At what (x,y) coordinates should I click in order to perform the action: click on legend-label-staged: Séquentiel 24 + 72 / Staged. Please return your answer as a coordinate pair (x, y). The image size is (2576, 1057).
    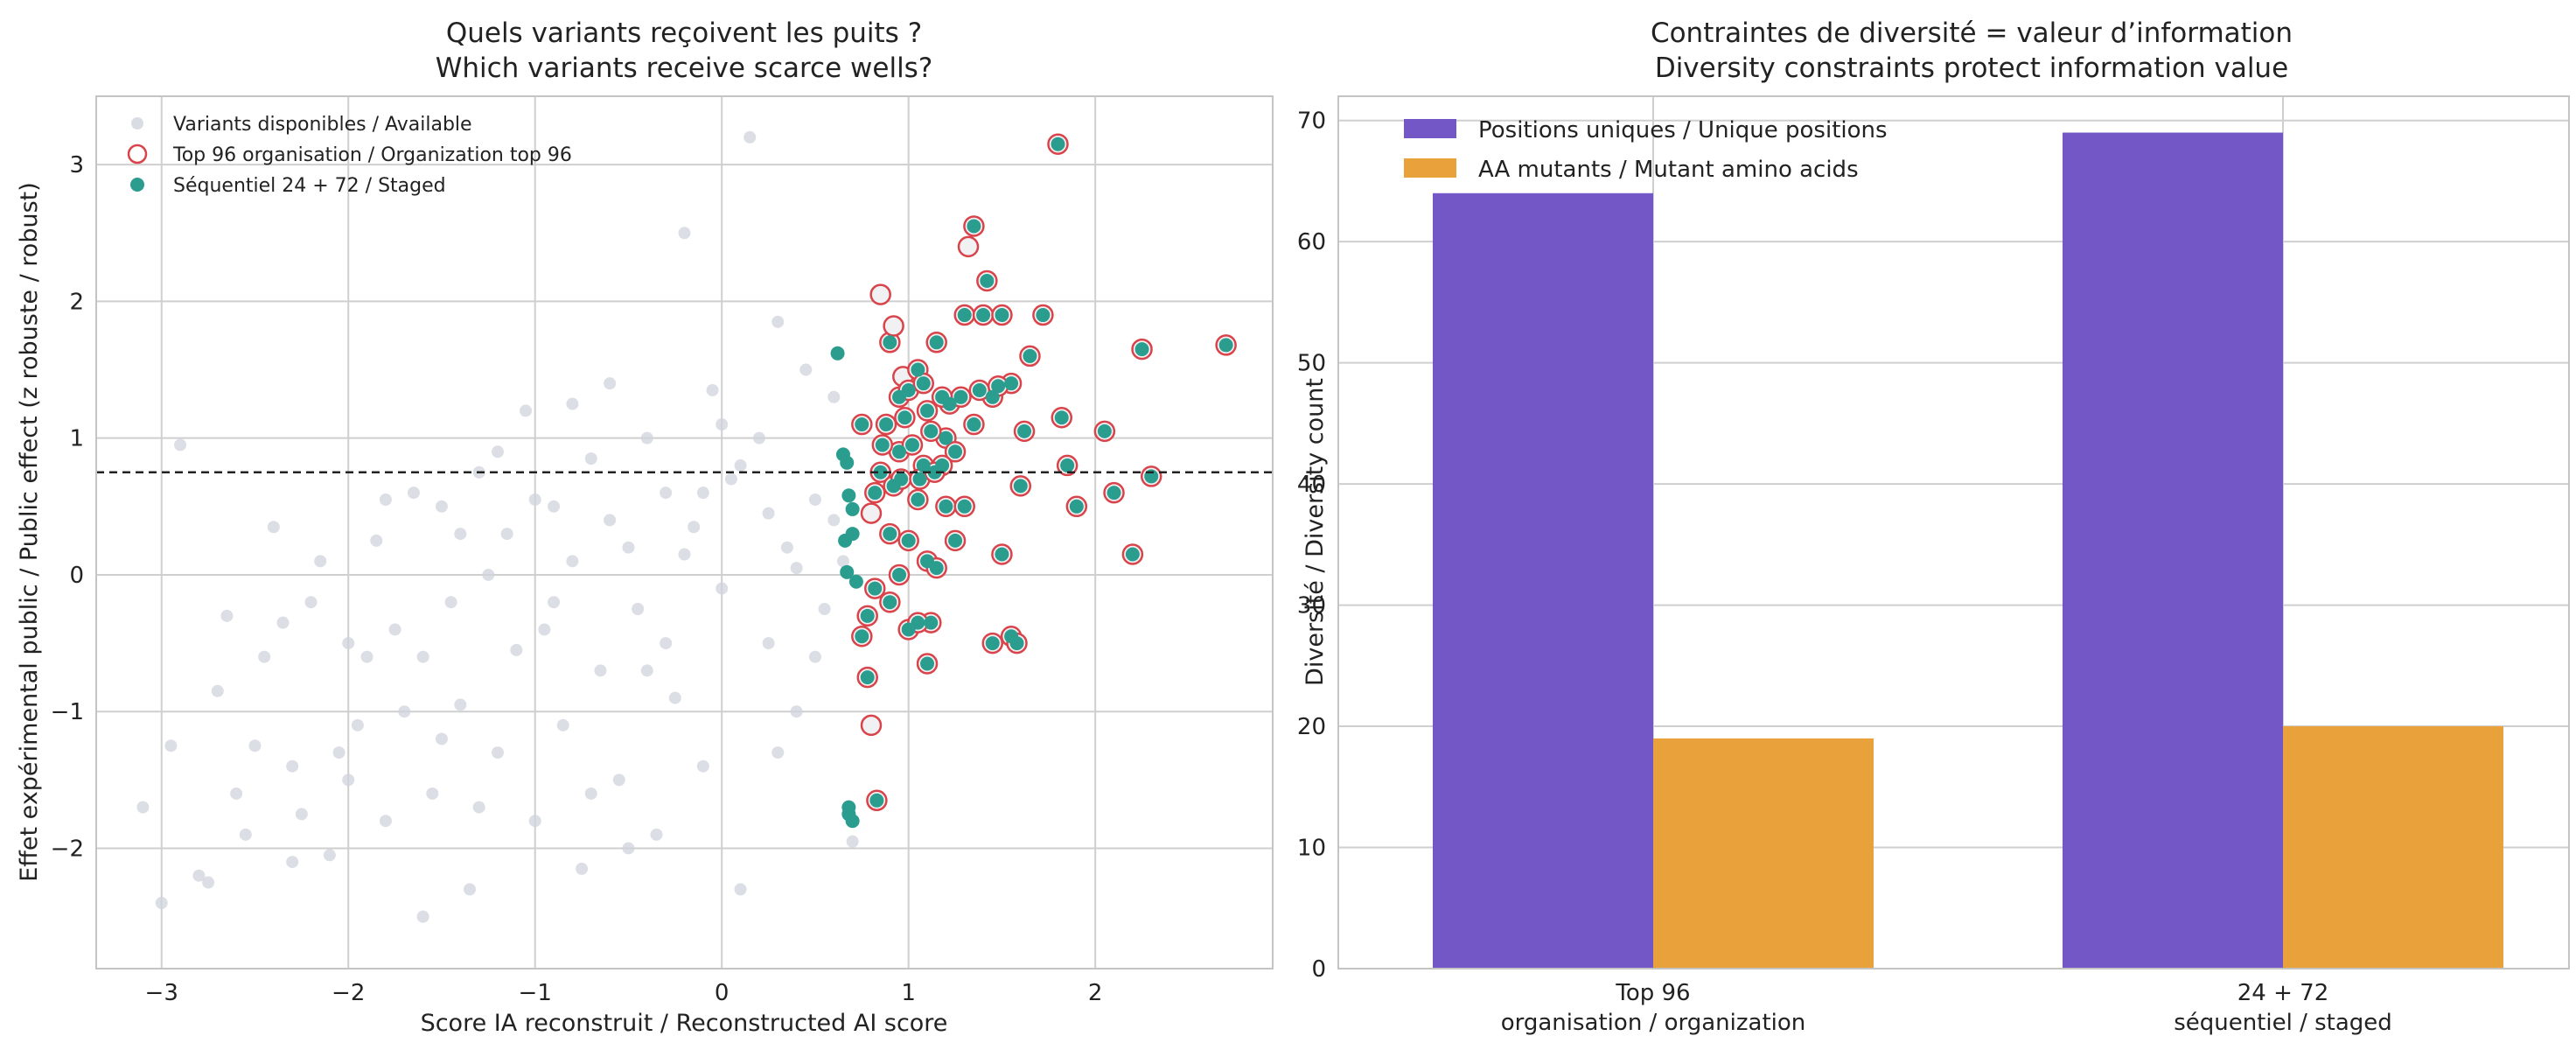
    Looking at the image, I should click on (309, 186).